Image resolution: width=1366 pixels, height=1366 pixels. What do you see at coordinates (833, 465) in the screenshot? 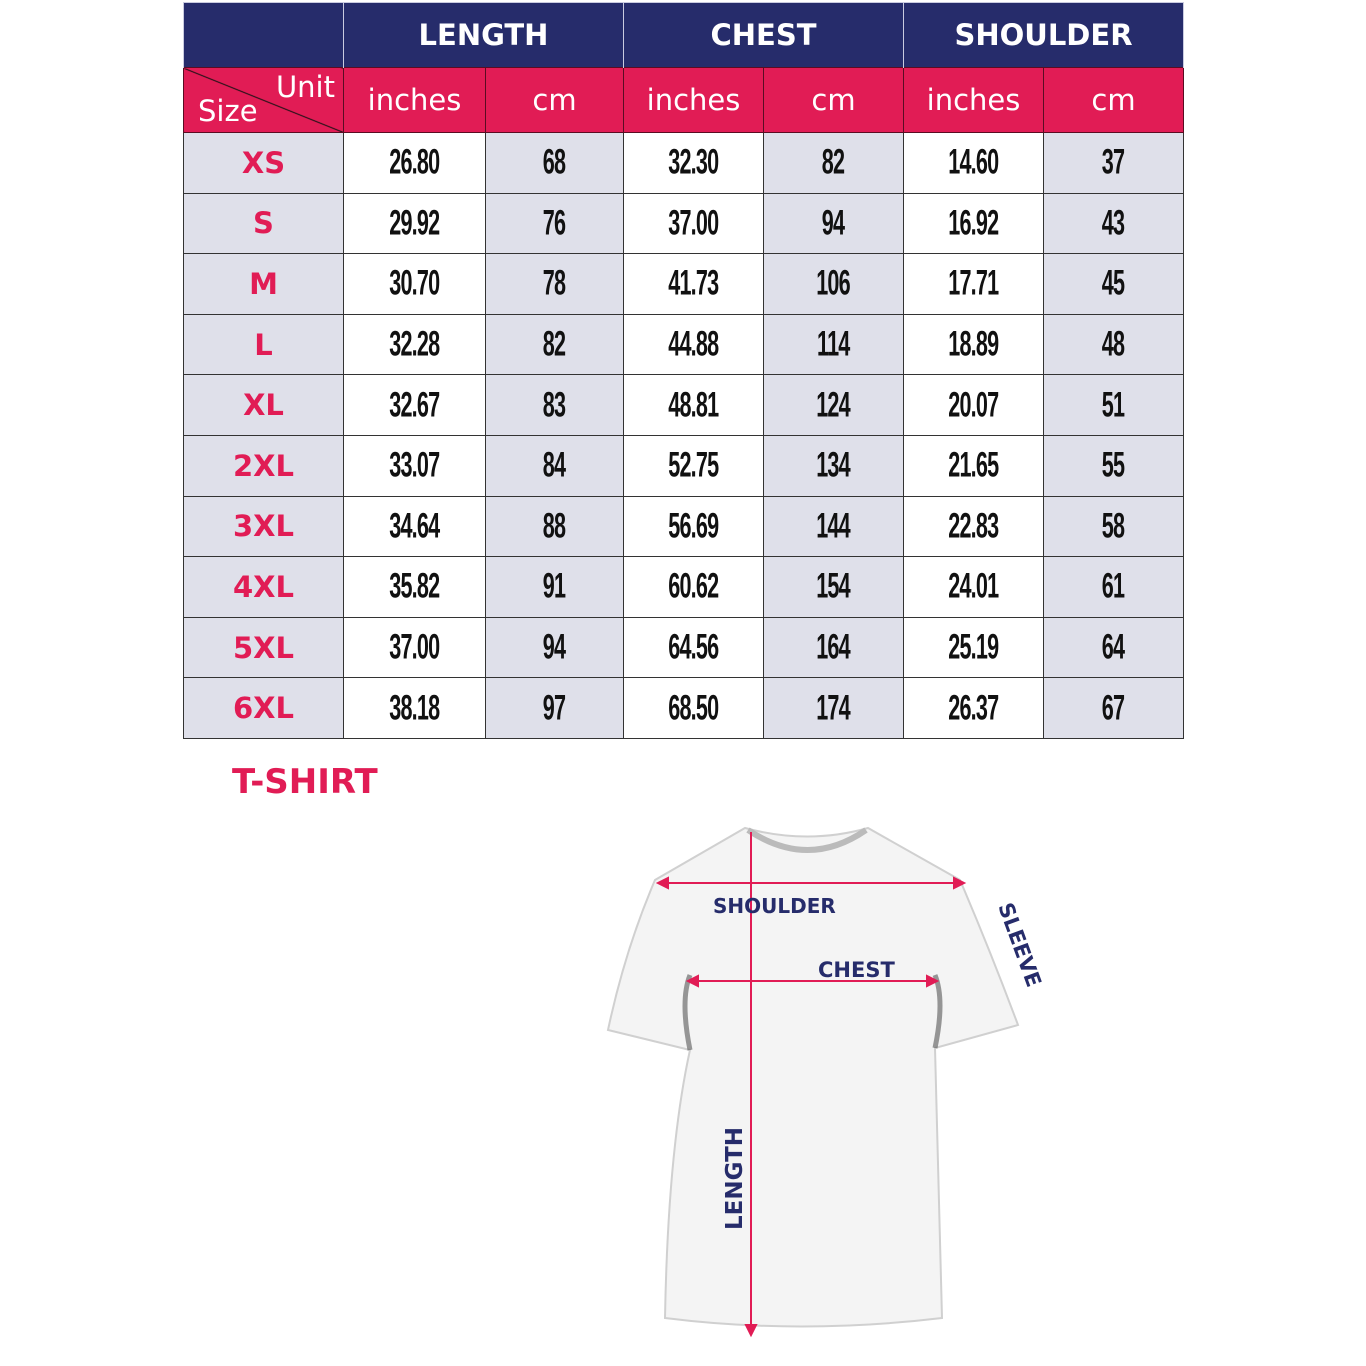
I see `measurement-value: 134` at bounding box center [833, 465].